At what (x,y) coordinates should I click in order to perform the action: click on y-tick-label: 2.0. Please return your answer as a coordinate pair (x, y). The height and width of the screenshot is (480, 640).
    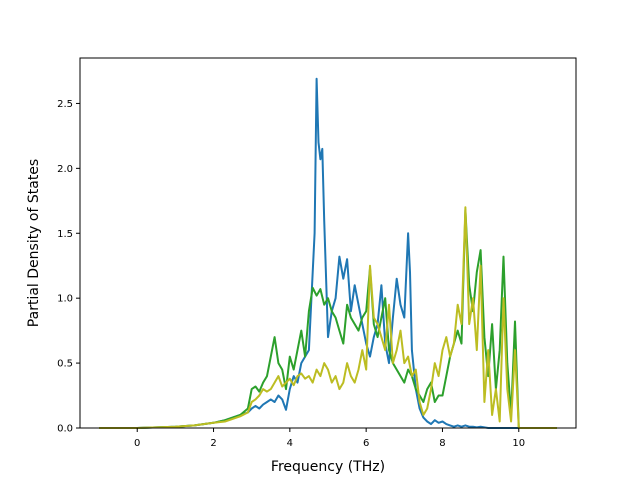
    Looking at the image, I should click on (65, 169).